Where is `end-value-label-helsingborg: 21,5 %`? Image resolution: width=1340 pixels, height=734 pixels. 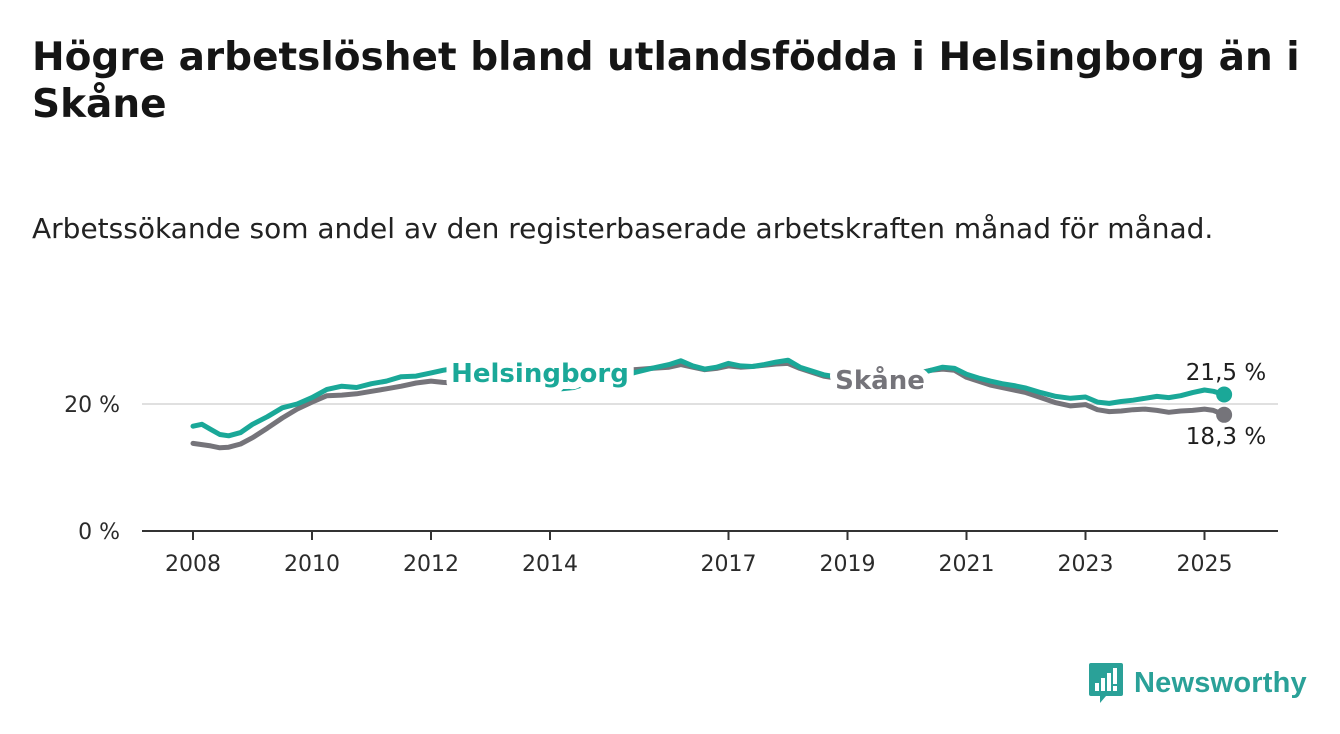
end-value-label-helsingborg: 21,5 % is located at coordinates (1226, 373).